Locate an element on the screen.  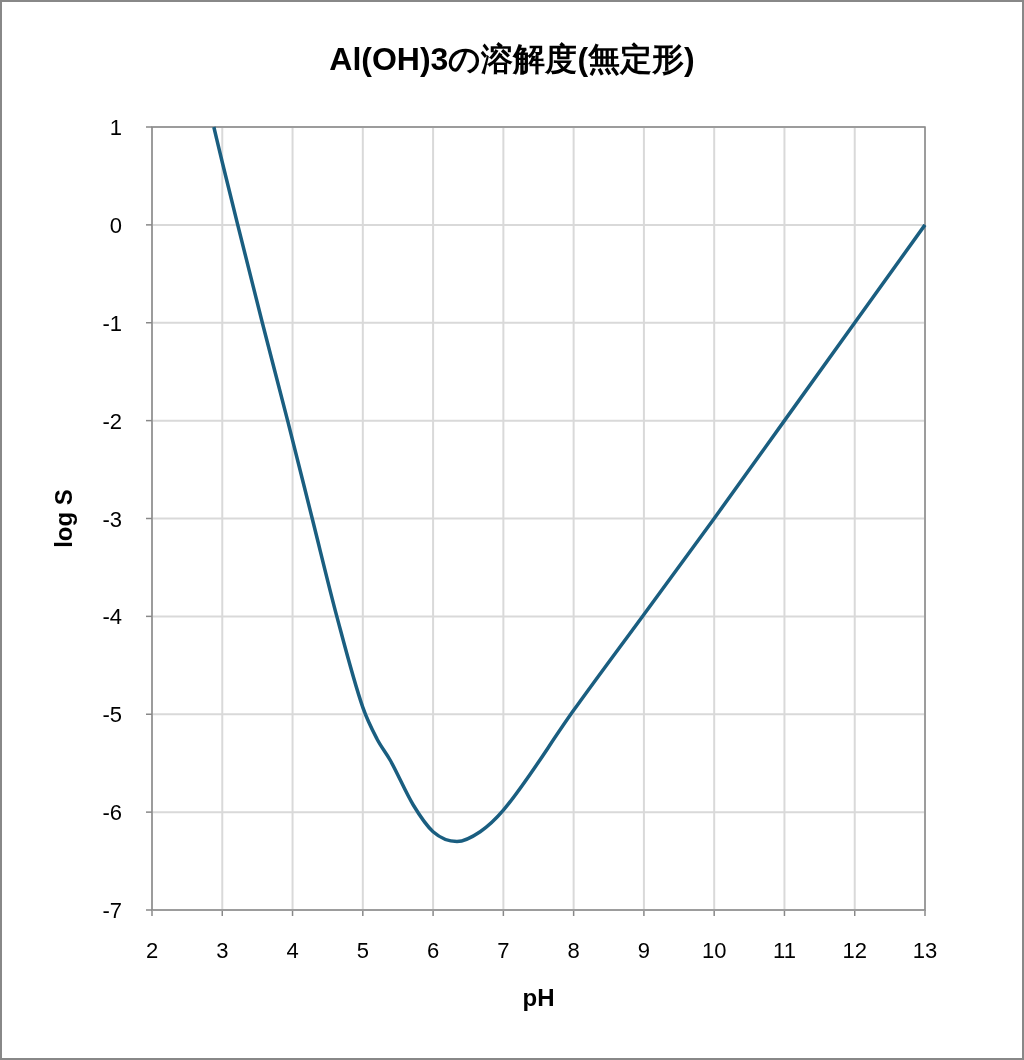
x-axis-title: pH is located at coordinates (538, 997).